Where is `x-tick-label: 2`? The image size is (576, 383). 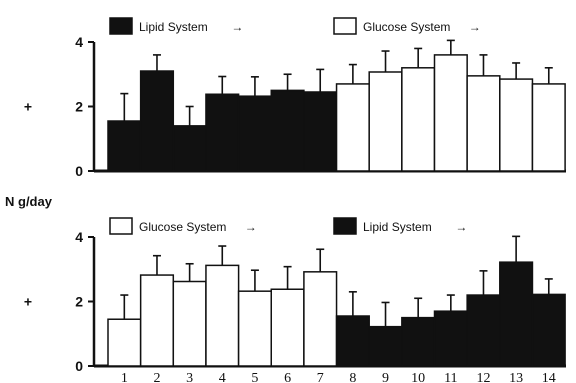 x-tick-label: 2 is located at coordinates (156, 377).